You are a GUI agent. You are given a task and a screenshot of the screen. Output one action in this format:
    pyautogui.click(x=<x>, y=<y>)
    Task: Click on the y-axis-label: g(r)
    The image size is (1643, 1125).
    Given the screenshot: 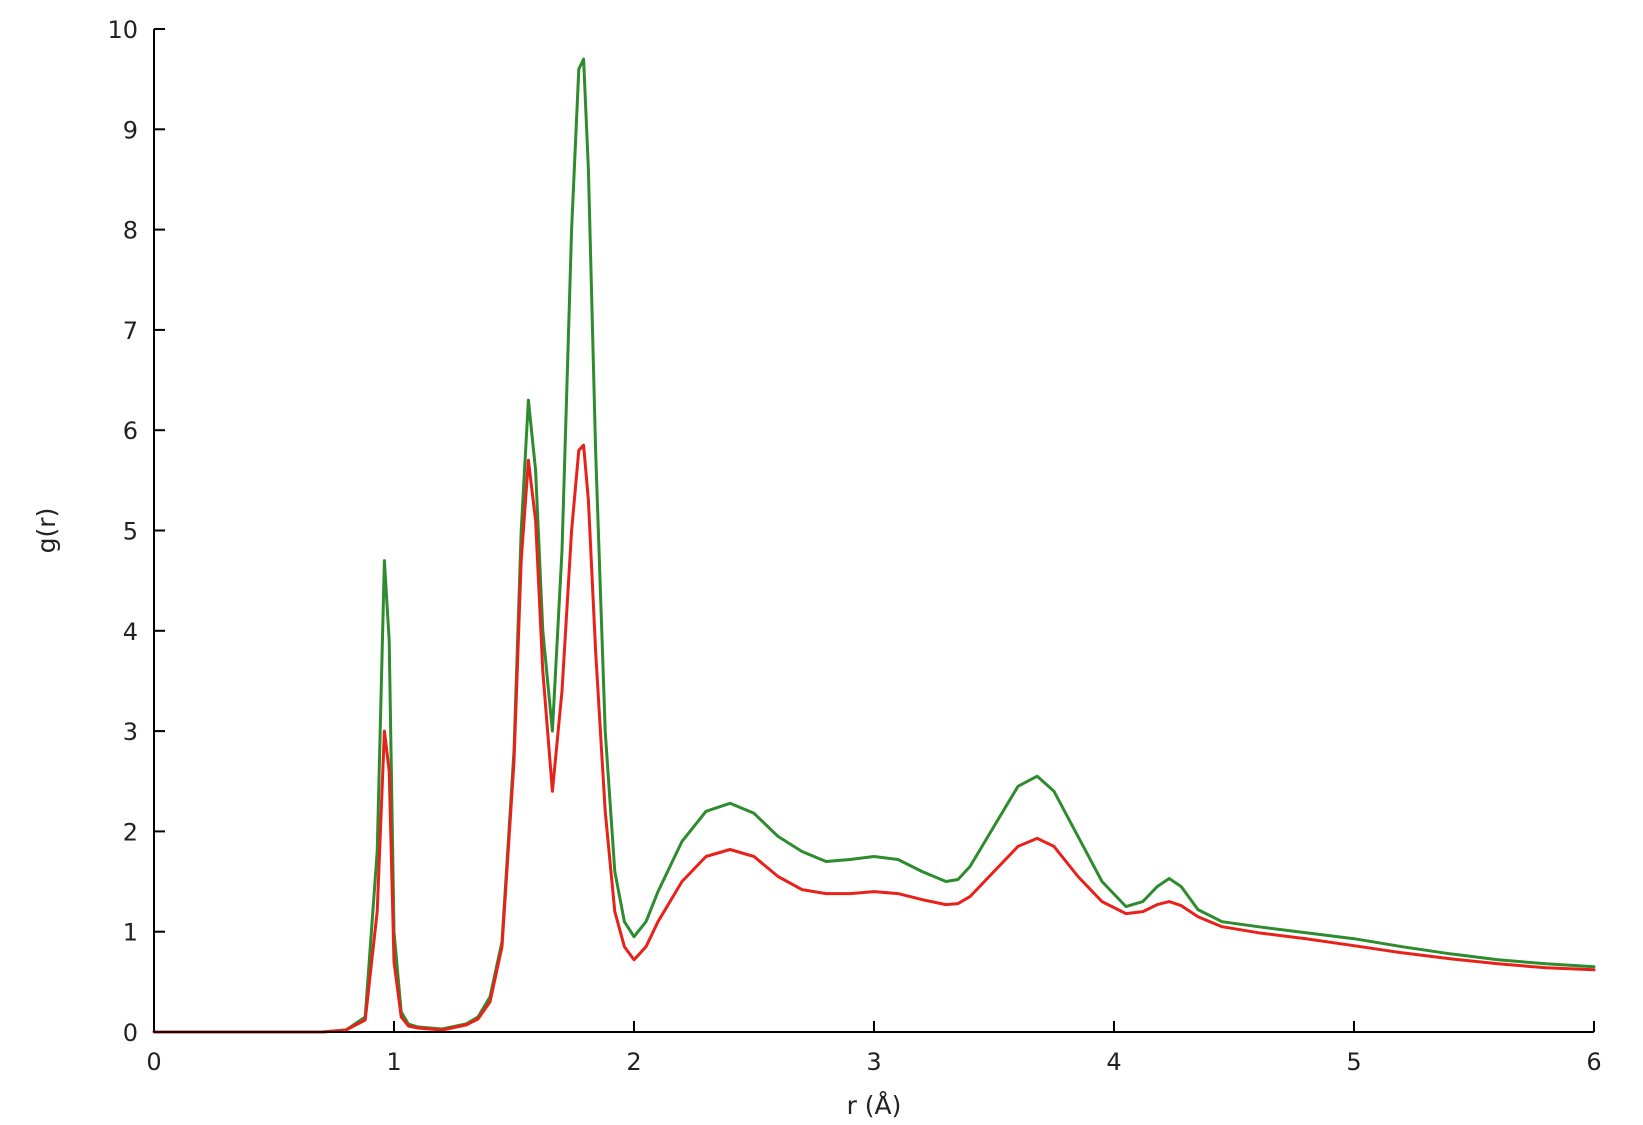 What is the action you would take?
    pyautogui.click(x=46, y=531)
    